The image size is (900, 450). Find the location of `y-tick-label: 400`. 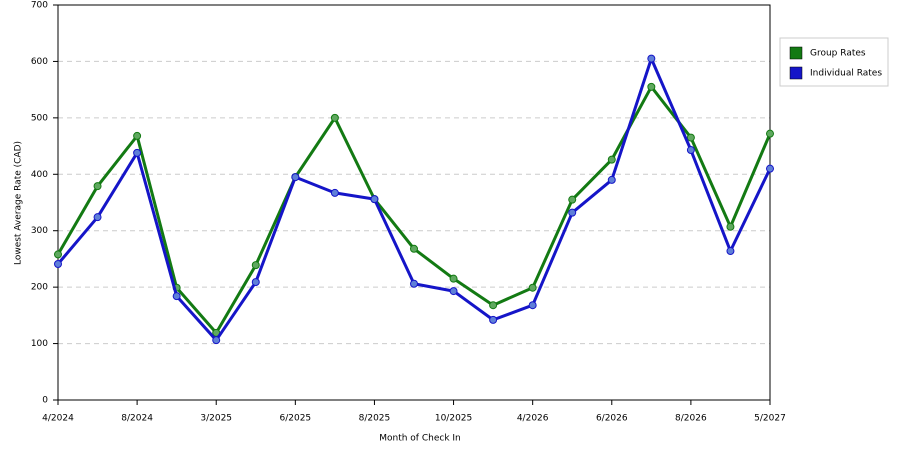

y-tick-label: 400 is located at coordinates (39, 175).